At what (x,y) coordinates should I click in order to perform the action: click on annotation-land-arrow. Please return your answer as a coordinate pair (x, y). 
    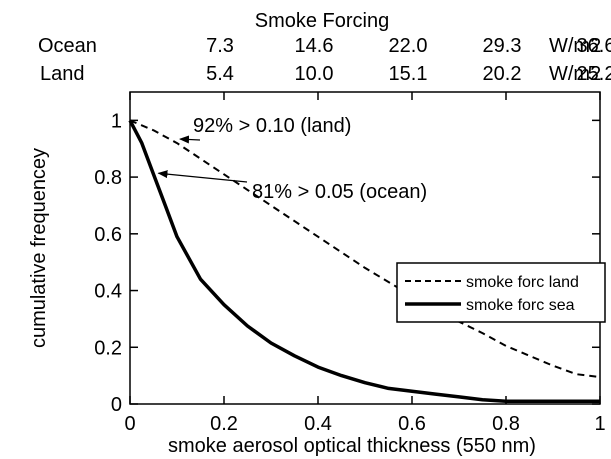
    Looking at the image, I should click on (190, 139).